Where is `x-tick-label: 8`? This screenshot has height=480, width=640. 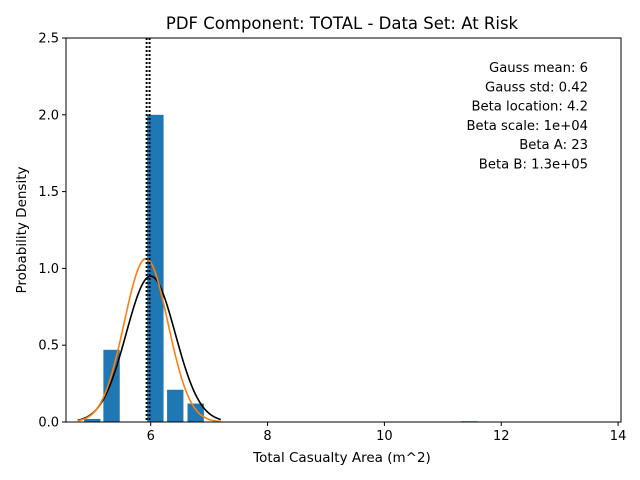
x-tick-label: 8 is located at coordinates (267, 436).